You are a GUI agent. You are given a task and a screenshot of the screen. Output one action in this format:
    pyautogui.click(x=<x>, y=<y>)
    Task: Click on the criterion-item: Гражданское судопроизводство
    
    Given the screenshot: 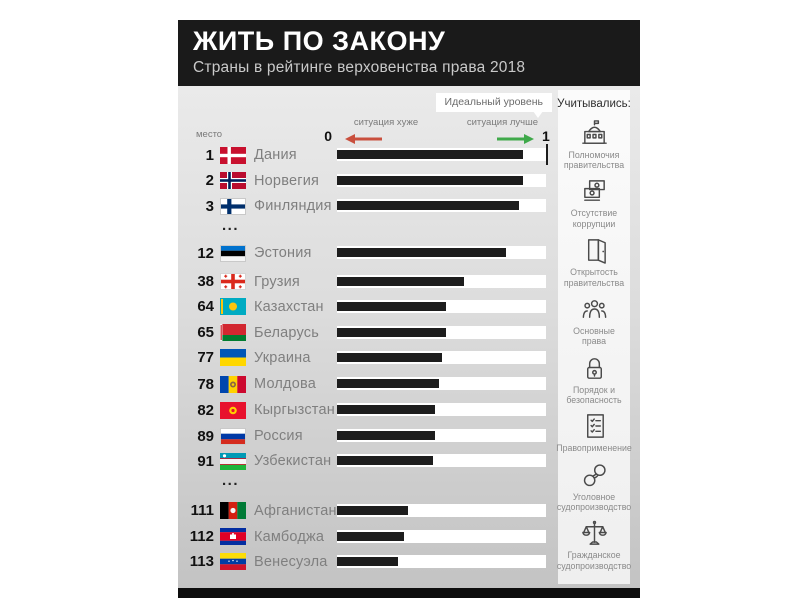 What is the action you would take?
    pyautogui.click(x=594, y=545)
    